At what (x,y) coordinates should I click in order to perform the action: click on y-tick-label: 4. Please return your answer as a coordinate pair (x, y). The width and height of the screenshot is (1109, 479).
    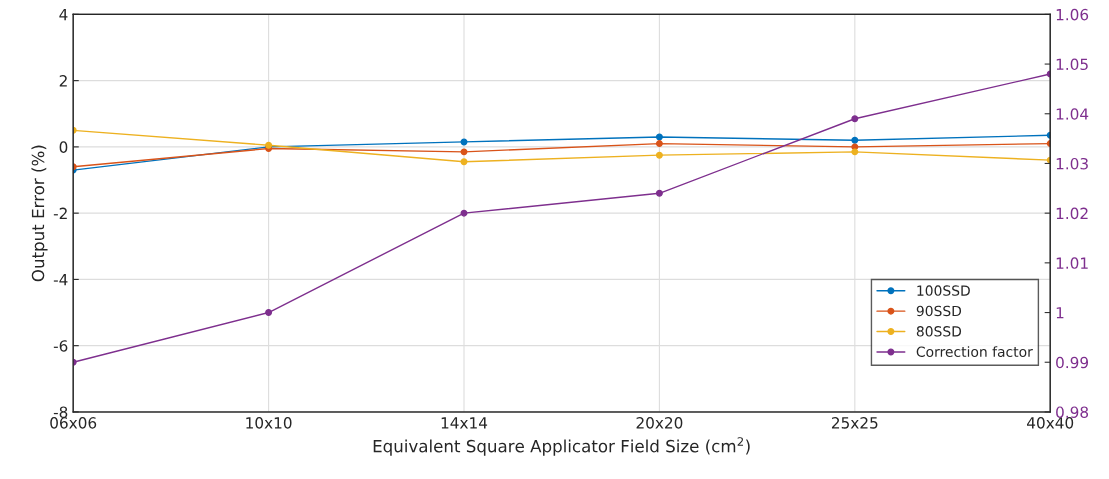
    Looking at the image, I should click on (63, 15).